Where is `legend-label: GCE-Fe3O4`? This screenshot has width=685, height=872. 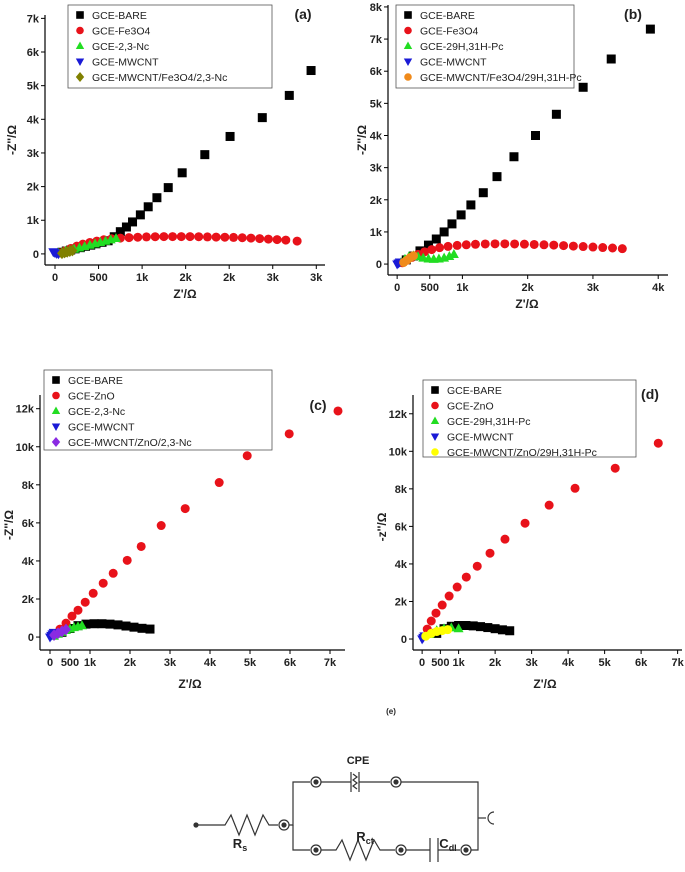
legend-label: GCE-Fe3O4 is located at coordinates (121, 32).